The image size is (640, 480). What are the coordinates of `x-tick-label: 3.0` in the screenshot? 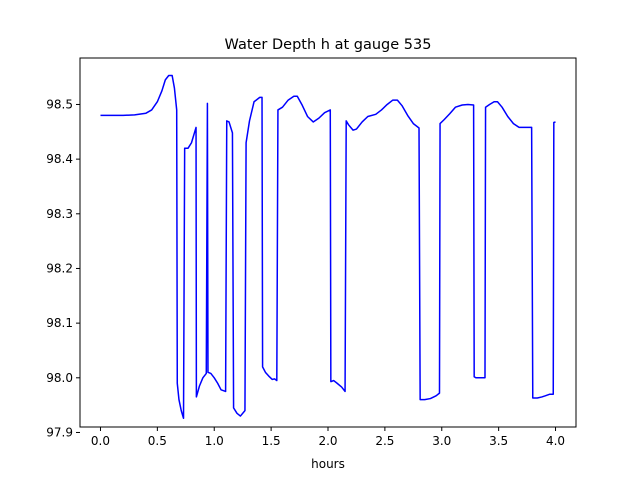 It's located at (441, 441).